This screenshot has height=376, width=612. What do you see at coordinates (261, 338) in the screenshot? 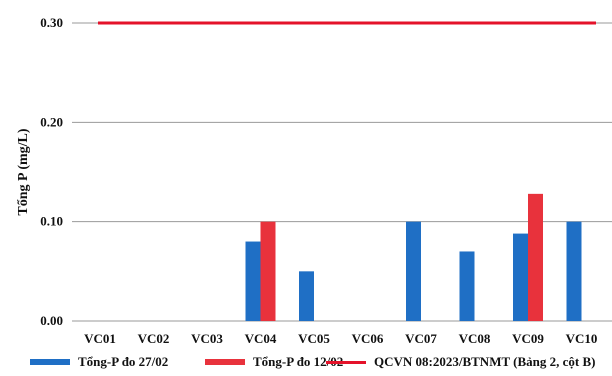
I see `x-tick-label: VC04` at bounding box center [261, 338].